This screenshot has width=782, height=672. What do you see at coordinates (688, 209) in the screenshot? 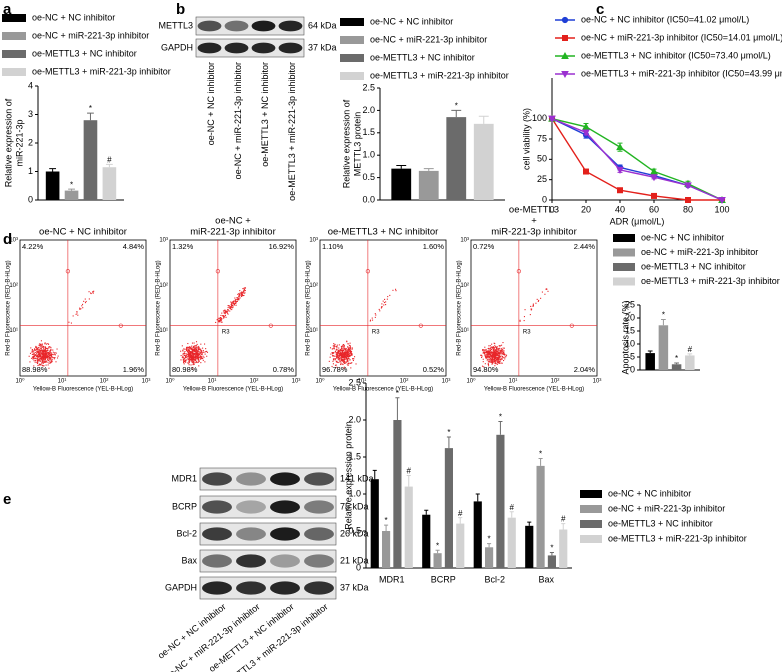
I see `x-tick-label: 80` at bounding box center [688, 209].